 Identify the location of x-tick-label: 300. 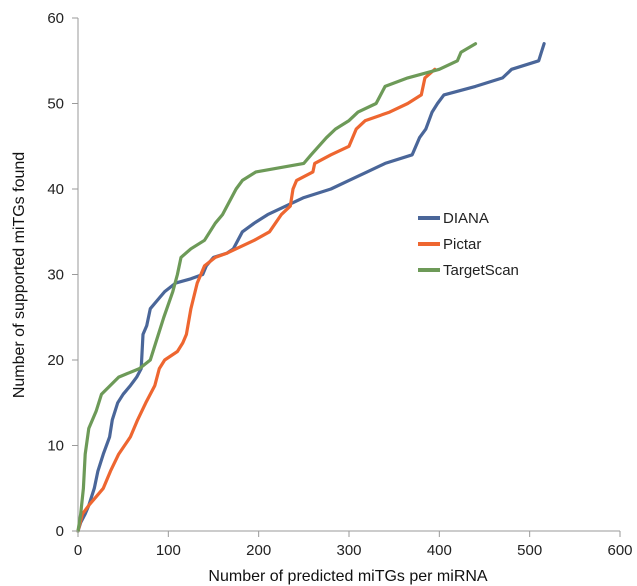
(348, 550).